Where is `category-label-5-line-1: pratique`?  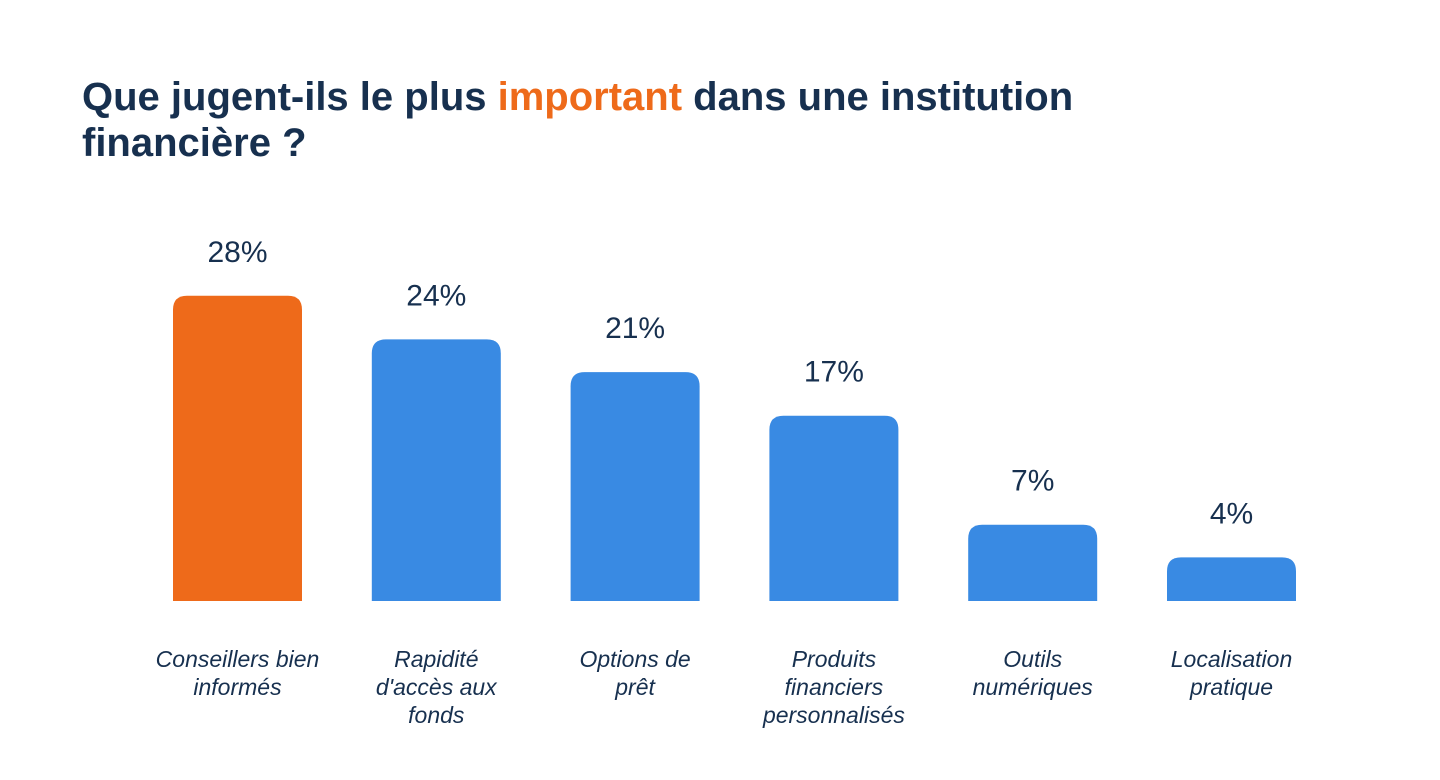
category-label-5-line-1: pratique is located at coordinates (1231, 687).